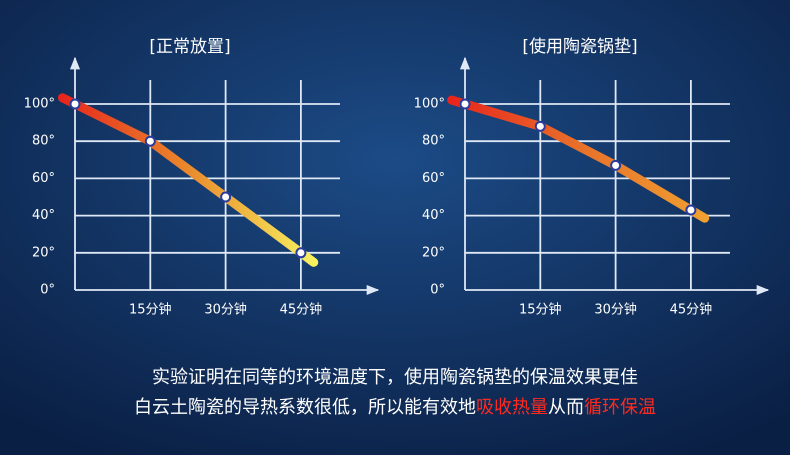 This screenshot has width=790, height=455. What do you see at coordinates (189, 47) in the screenshot?
I see `chart-title: [正常放置]` at bounding box center [189, 47].